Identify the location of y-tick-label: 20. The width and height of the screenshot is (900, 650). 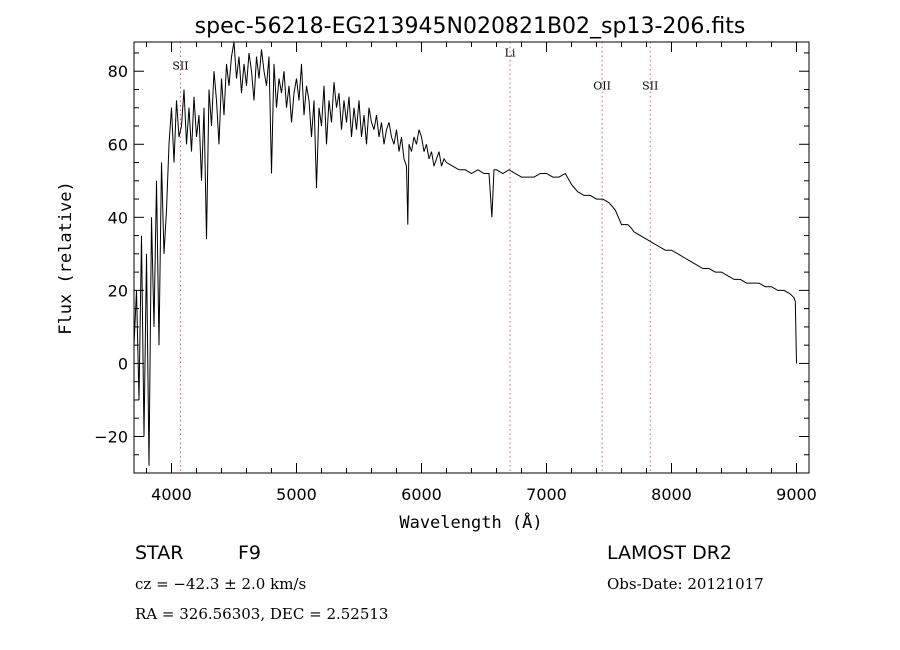
(118, 290).